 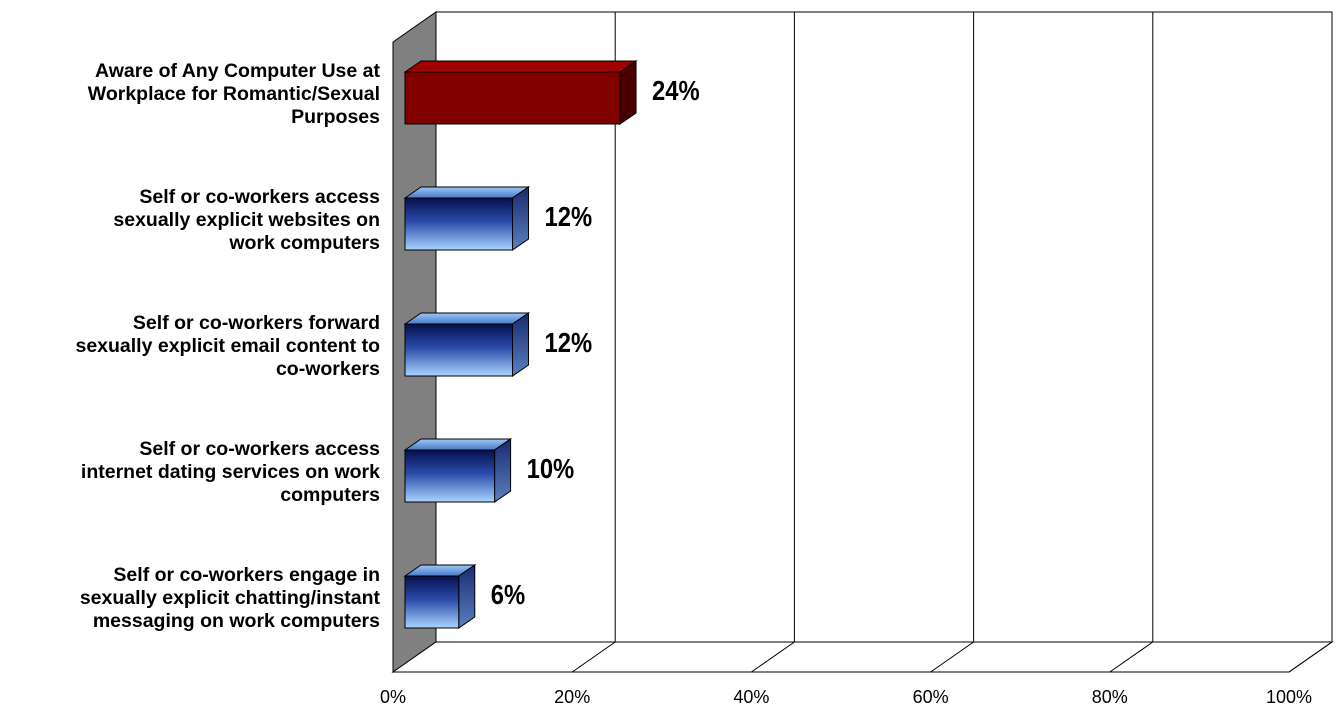 I want to click on category-label-line: Self or co-workers engage in, so click(x=246, y=574).